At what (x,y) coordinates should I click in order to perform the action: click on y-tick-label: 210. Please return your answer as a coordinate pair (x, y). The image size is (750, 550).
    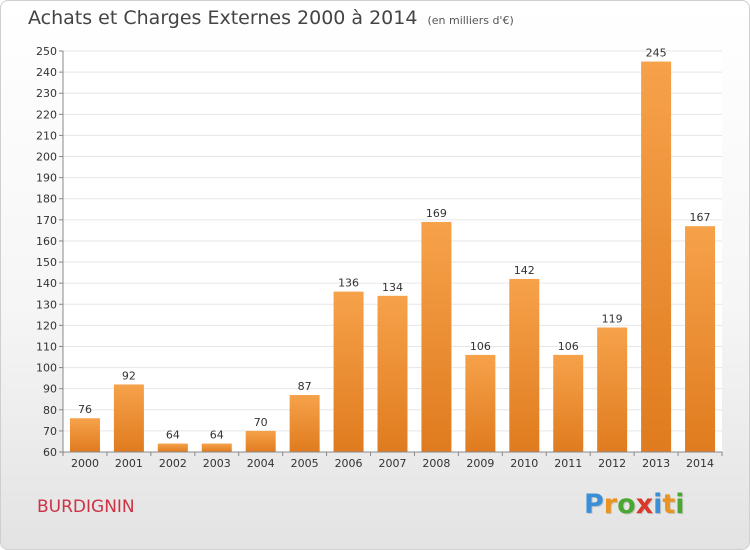
    Looking at the image, I should click on (46, 135).